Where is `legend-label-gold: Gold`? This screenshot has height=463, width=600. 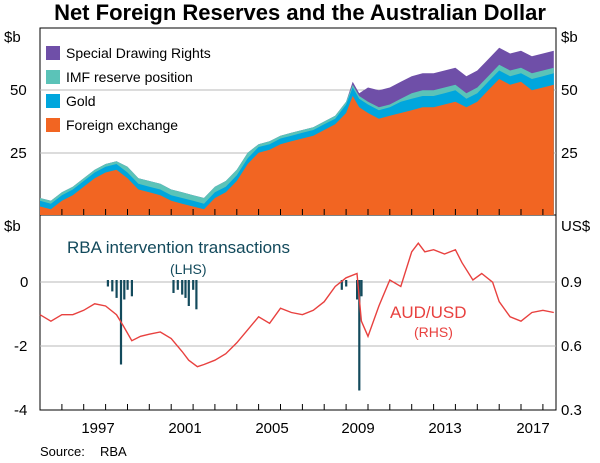
legend-label-gold: Gold is located at coordinates (81, 101).